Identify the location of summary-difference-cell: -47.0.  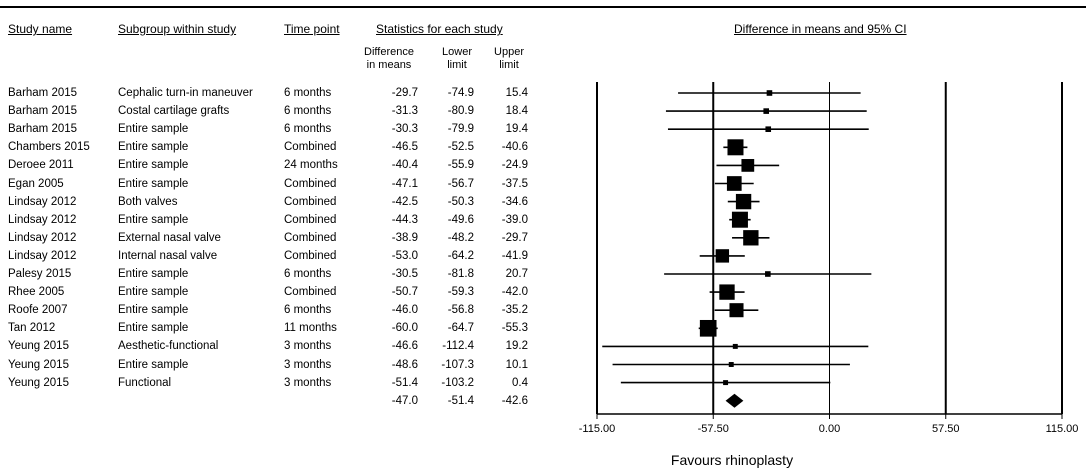
(404, 400).